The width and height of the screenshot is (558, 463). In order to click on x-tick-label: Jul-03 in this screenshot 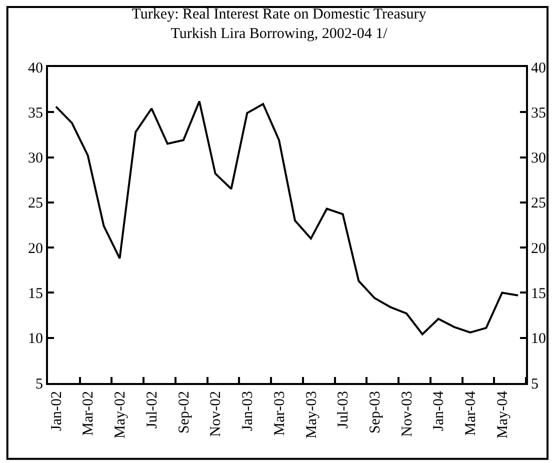, I will do `click(344, 409)`.